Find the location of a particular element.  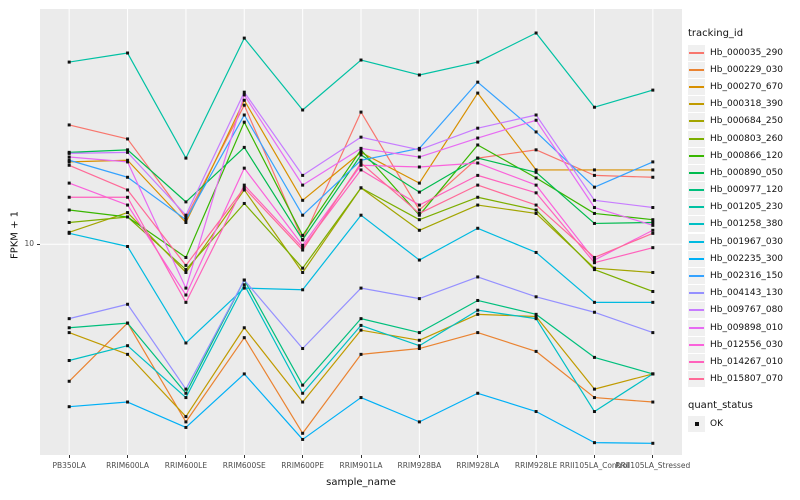

legend-item-Hb_002316_150: Hb_002316_150 is located at coordinates (744, 276).